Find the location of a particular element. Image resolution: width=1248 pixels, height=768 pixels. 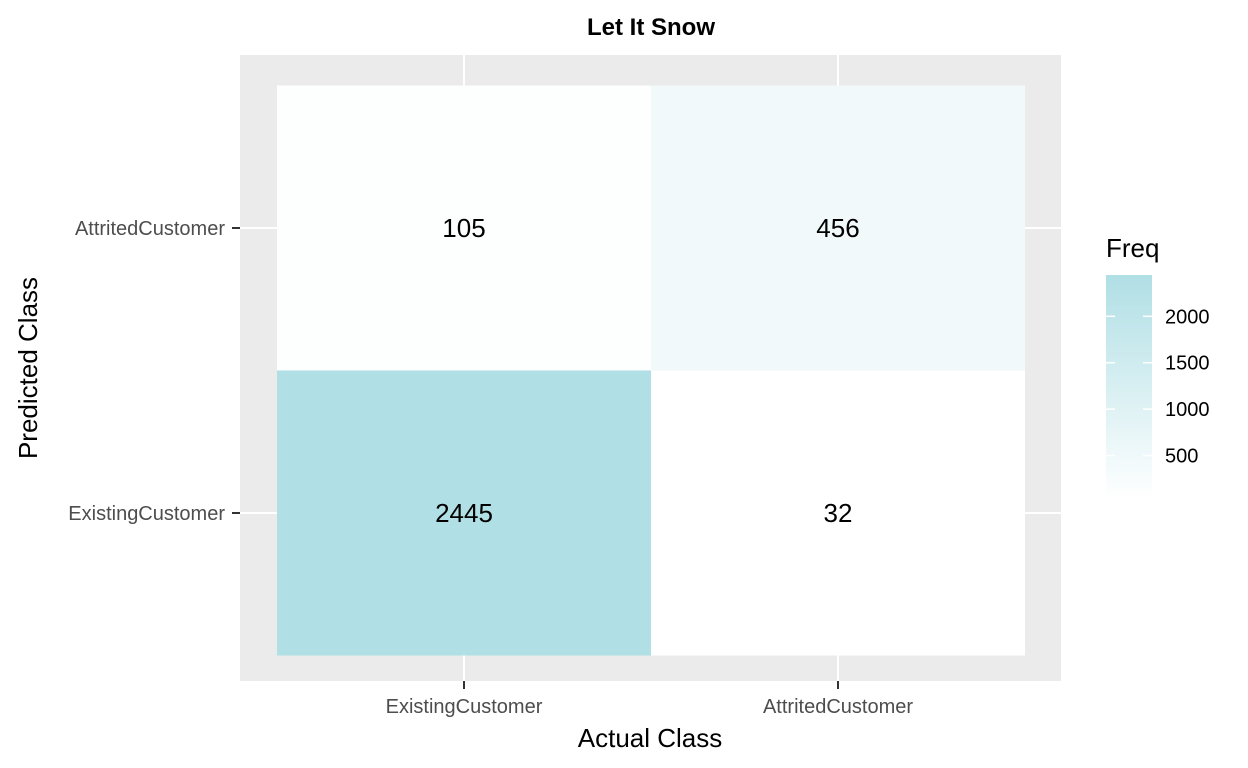

legend-tick-label: 500 is located at coordinates (1181, 457).